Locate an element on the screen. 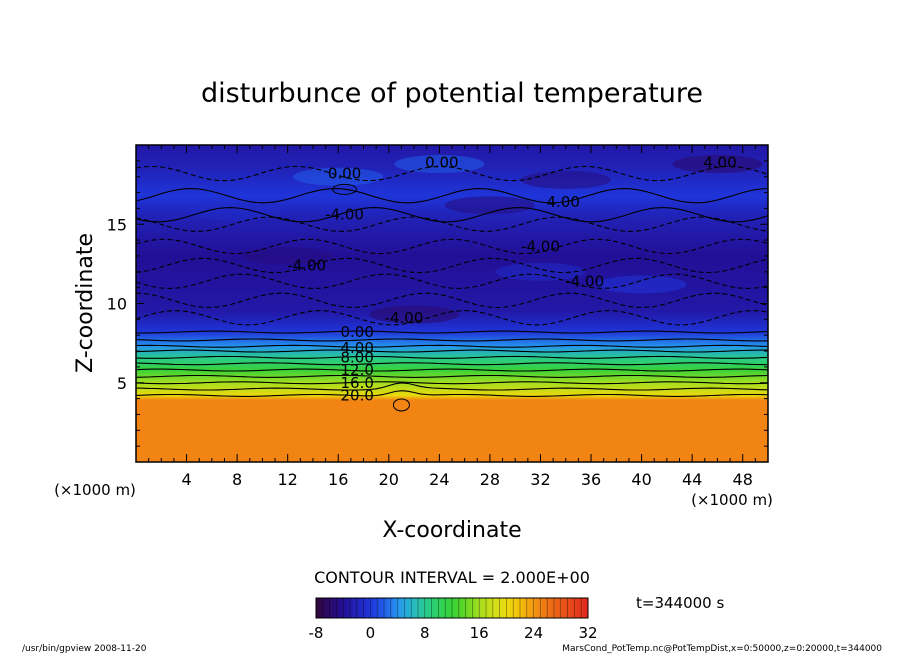 This screenshot has width=904, height=654. colorbar-ticks: -8 0 8 16 24 32 is located at coordinates (453, 633).